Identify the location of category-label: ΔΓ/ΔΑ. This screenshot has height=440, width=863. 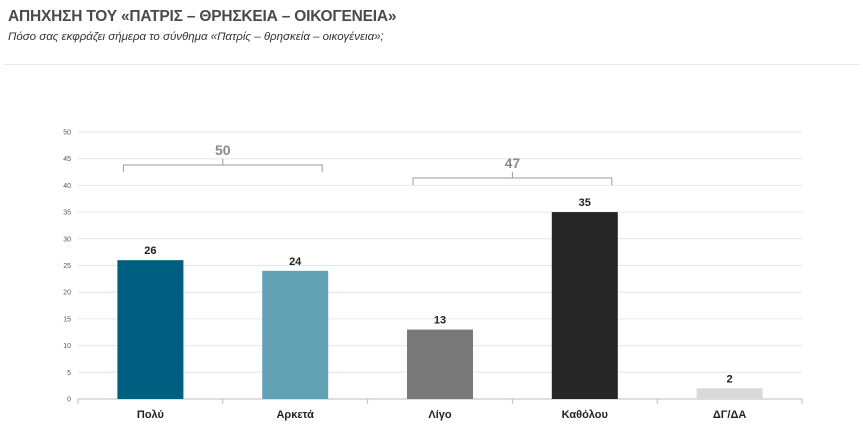
(729, 415).